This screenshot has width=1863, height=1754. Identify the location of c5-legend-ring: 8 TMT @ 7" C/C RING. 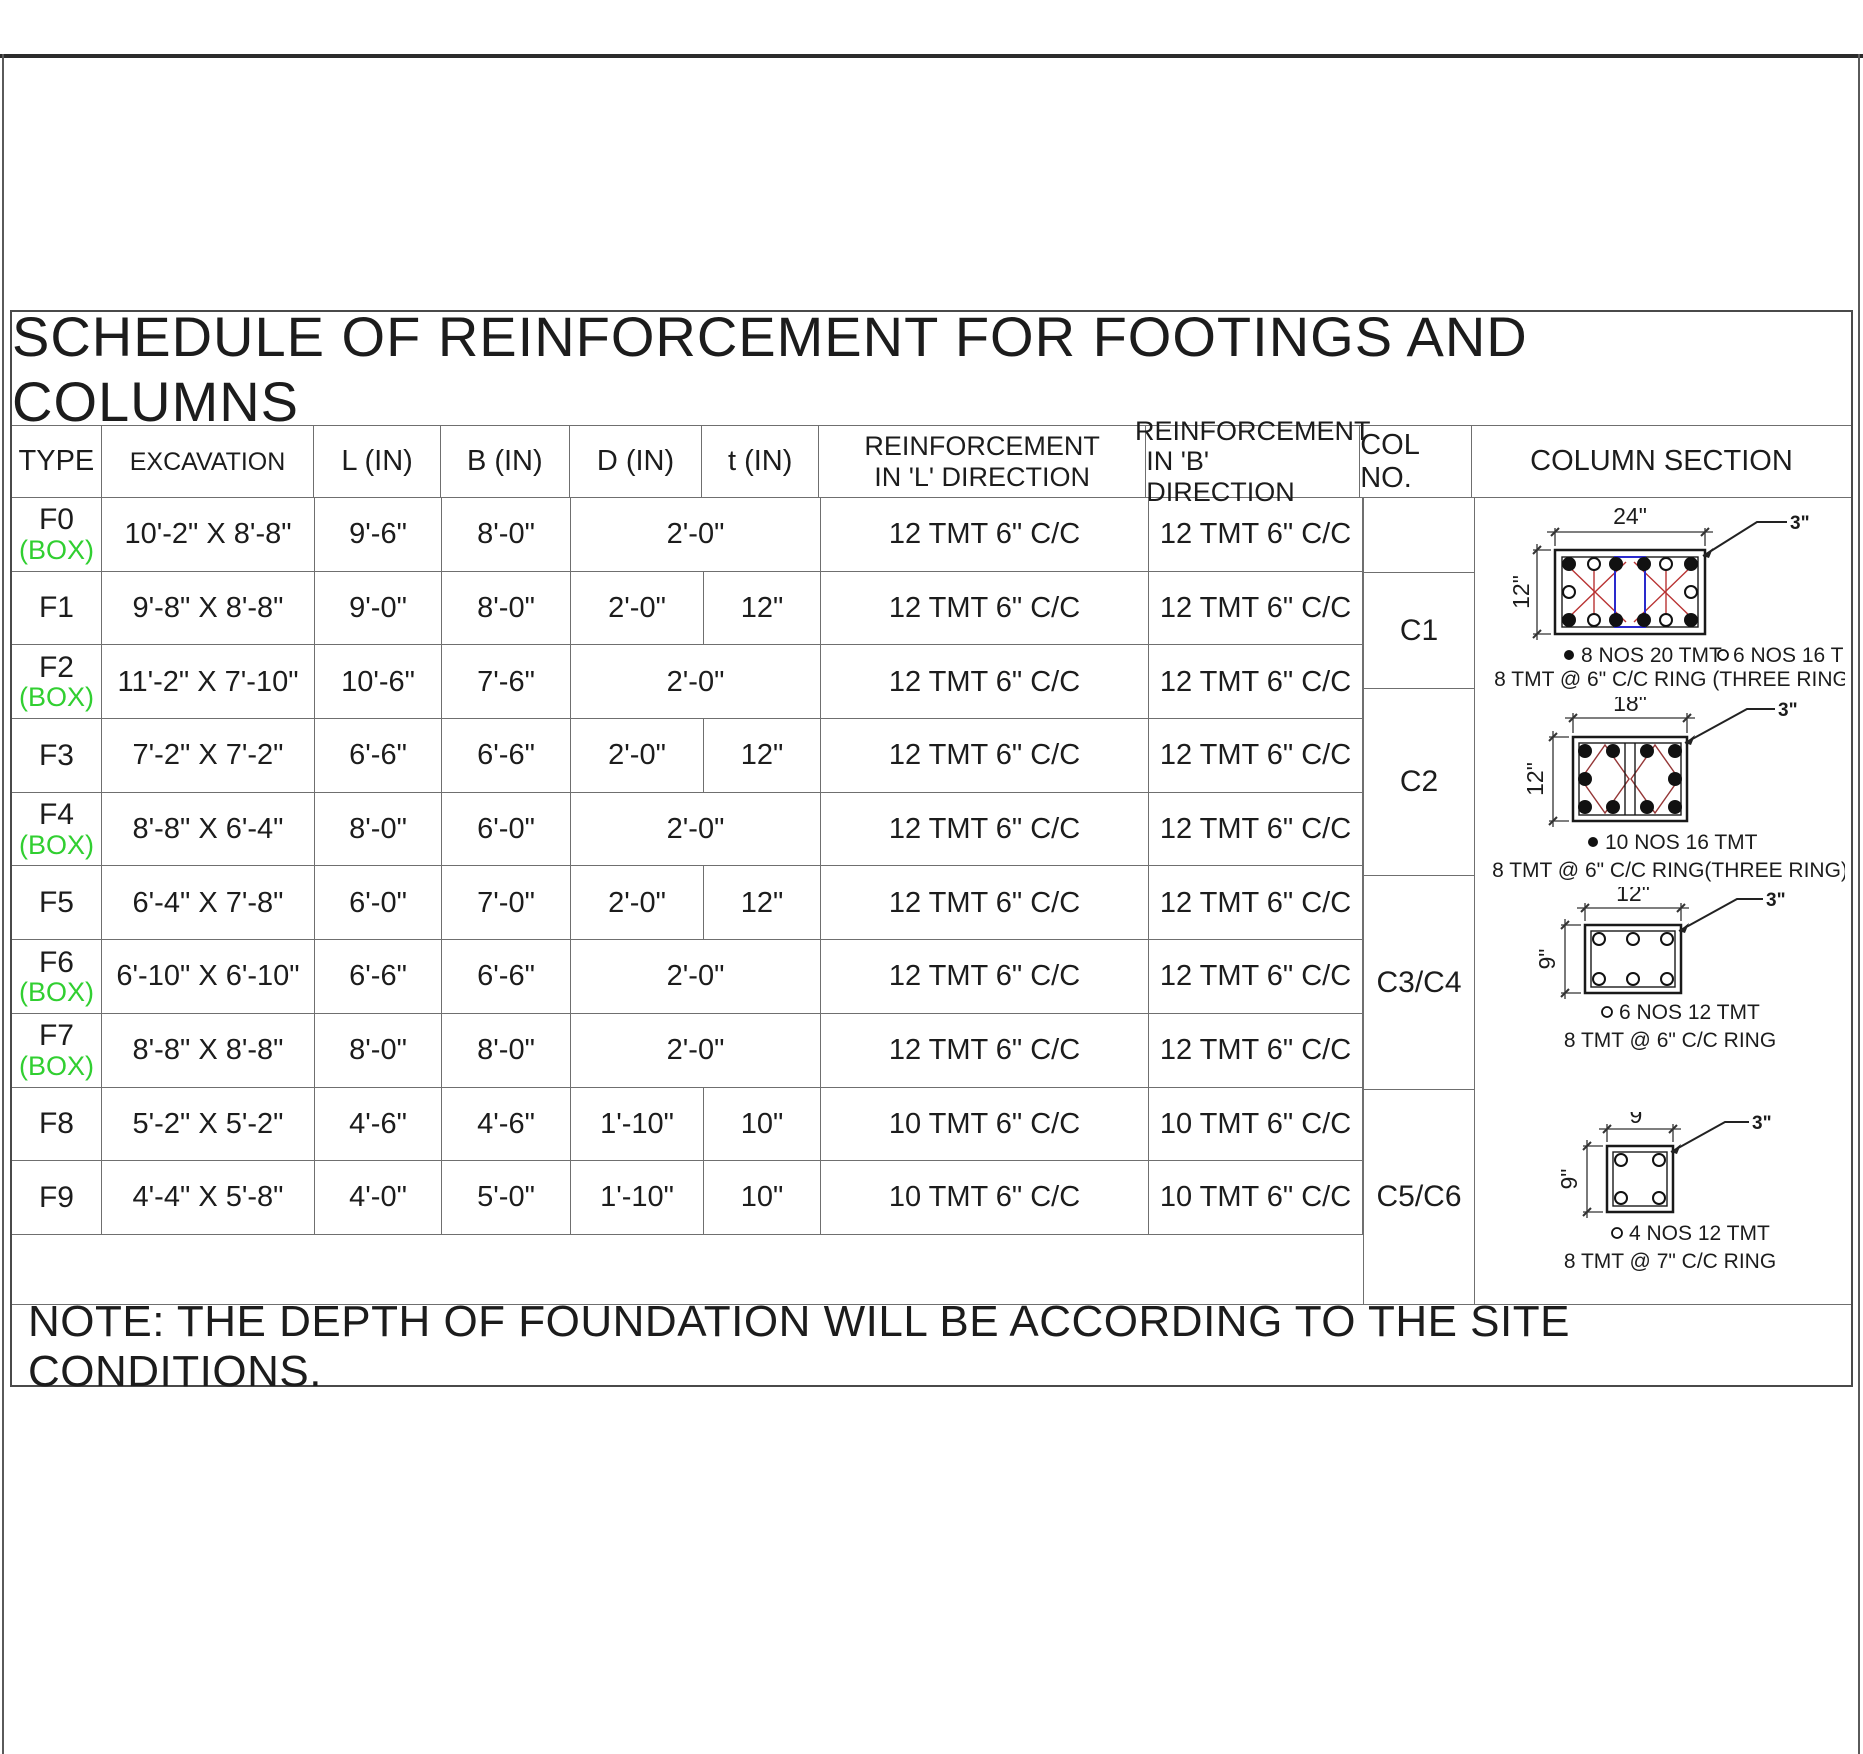
(1670, 1261).